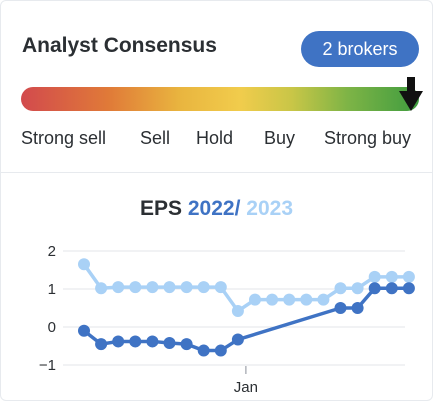  Describe the element at coordinates (360, 49) in the screenshot. I see `brokers-badge: 2 brokers` at that location.